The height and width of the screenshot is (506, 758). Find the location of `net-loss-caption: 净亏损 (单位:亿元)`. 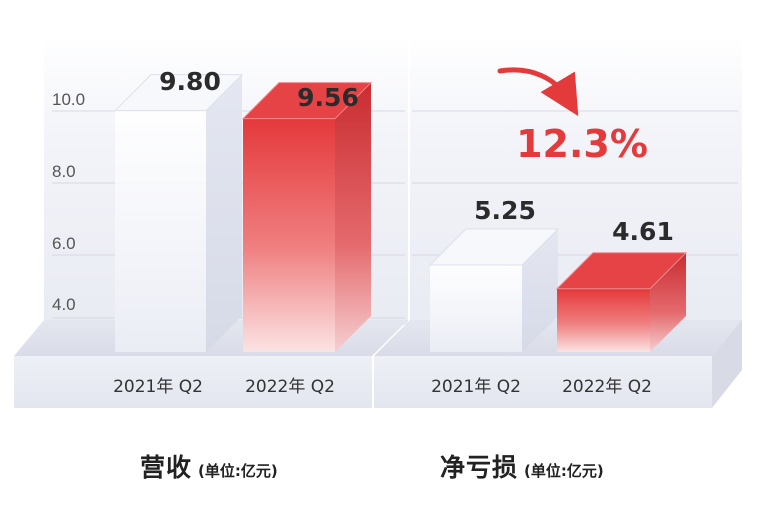

net-loss-caption: 净亏损 (单位:亿元) is located at coordinates (522, 466).